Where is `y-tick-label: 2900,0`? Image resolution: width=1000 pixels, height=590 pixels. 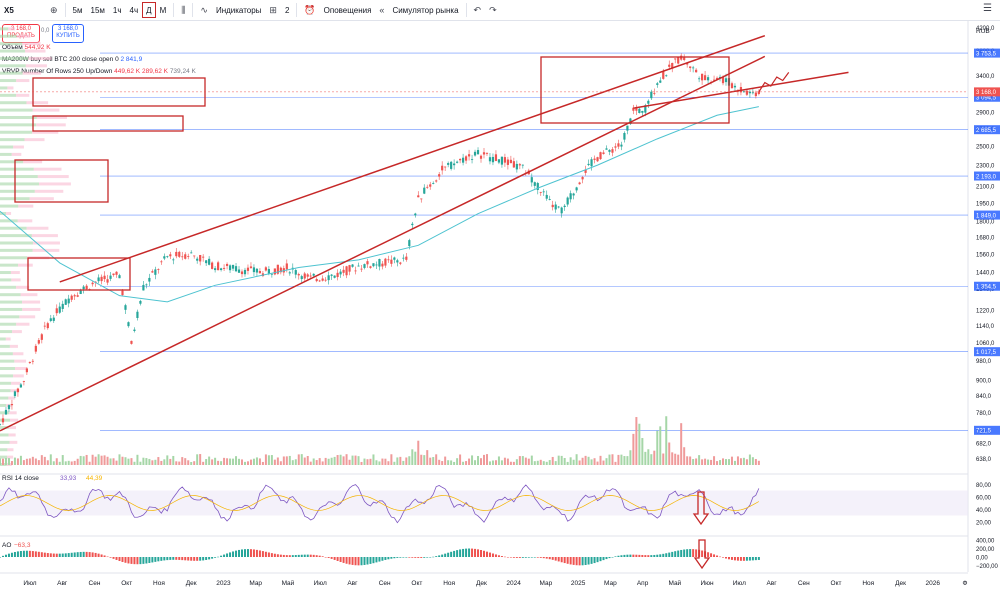 y-tick-label: 2900,0 is located at coordinates (985, 114).